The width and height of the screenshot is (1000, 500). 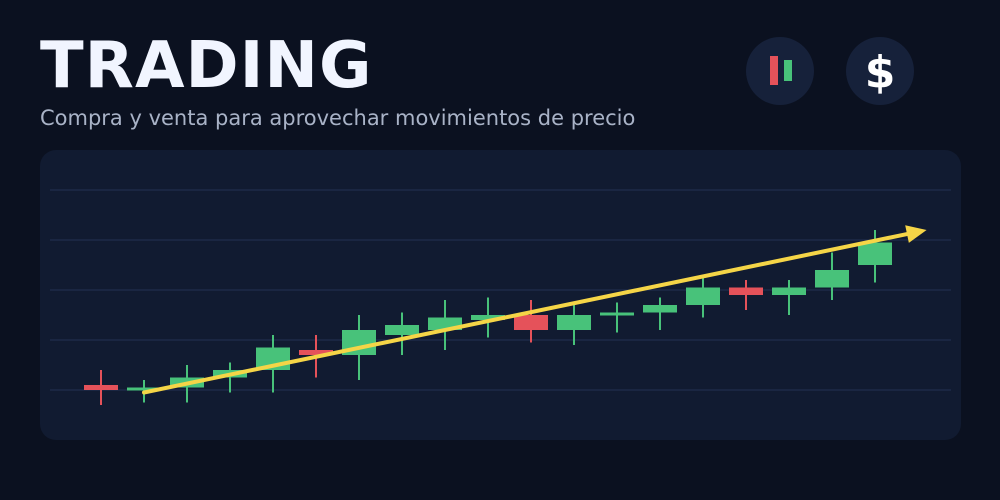 What do you see at coordinates (774, 70) in the screenshot?
I see `candlestick-icon-red-bar` at bounding box center [774, 70].